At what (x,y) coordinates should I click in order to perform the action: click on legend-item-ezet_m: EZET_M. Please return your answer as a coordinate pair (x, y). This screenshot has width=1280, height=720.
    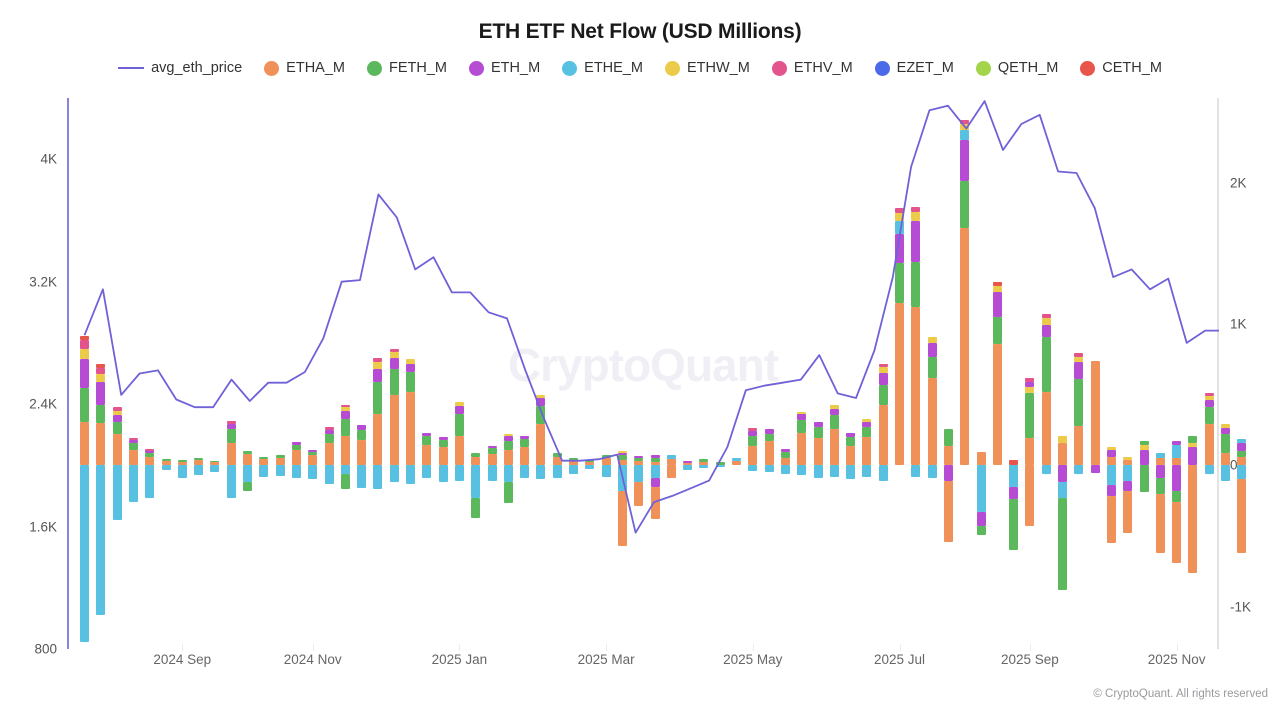
    Looking at the image, I should click on (914, 68).